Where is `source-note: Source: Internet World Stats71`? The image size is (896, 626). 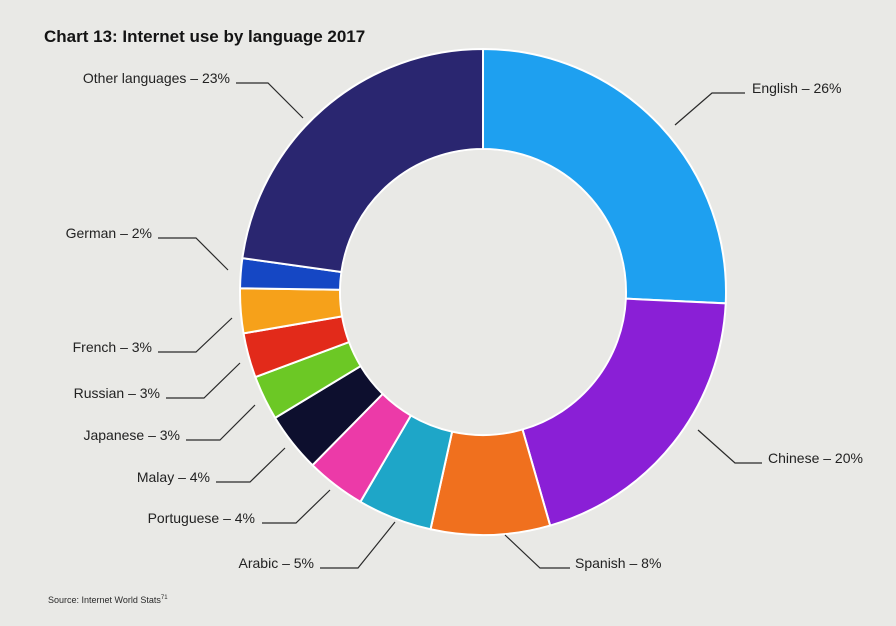
source-note: Source: Internet World Stats71 is located at coordinates (108, 600).